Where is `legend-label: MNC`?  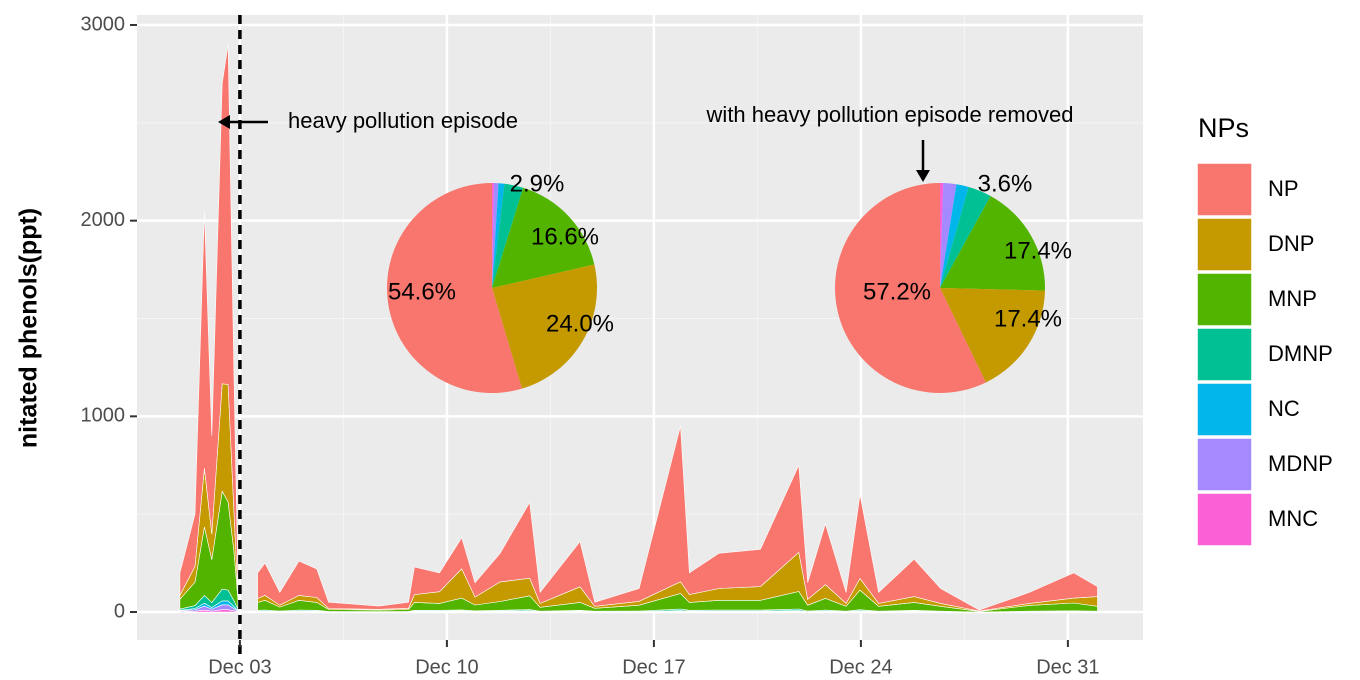
legend-label: MNC is located at coordinates (1293, 518).